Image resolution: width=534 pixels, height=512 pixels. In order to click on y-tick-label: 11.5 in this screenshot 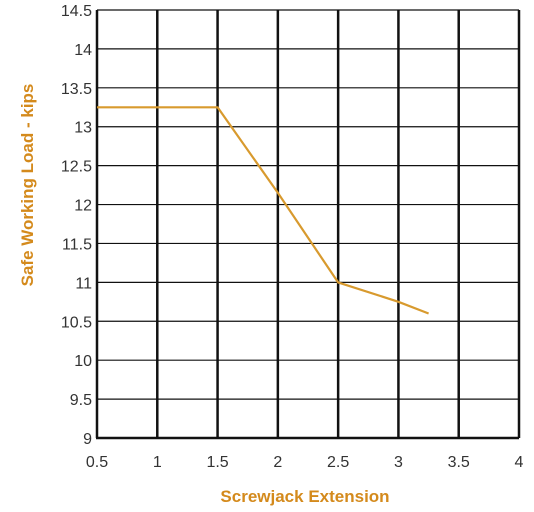, I will do `click(77, 244)`.